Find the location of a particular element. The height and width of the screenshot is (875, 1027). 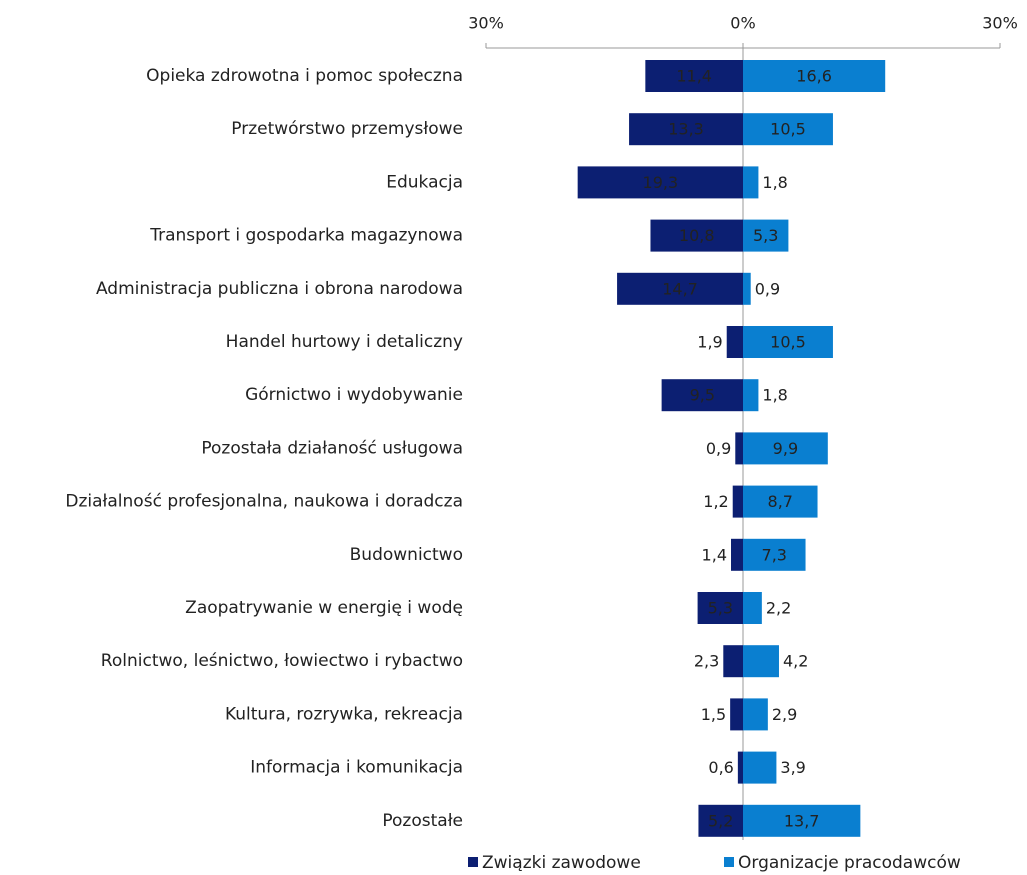

category-label: Informacja i komunikacja is located at coordinates (356, 768).